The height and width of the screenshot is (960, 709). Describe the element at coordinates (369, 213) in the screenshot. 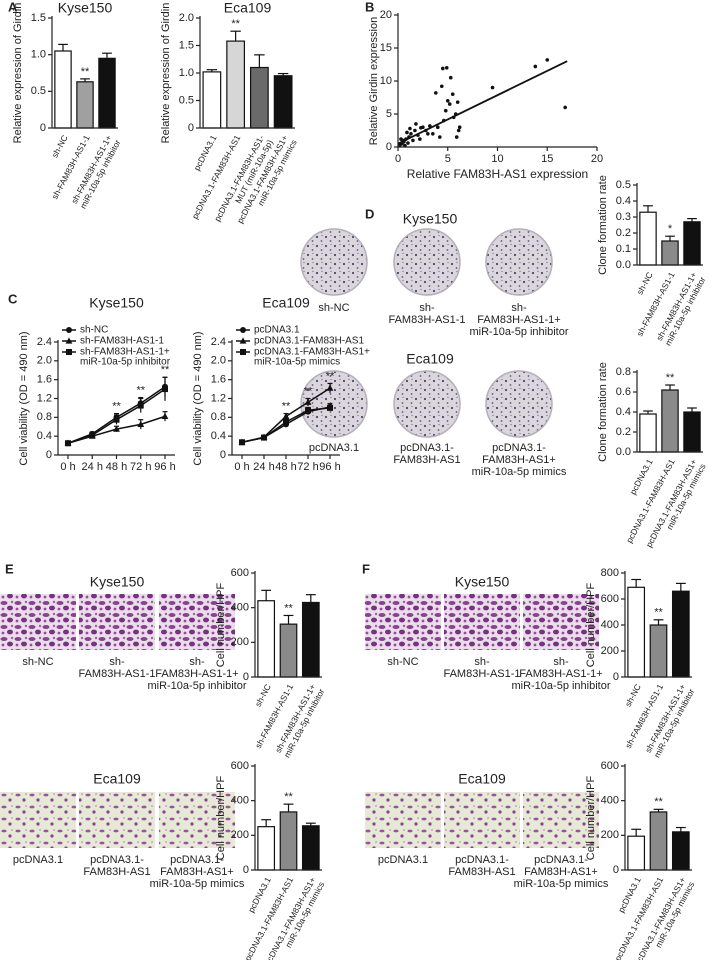

I see `panel-label: D` at that location.